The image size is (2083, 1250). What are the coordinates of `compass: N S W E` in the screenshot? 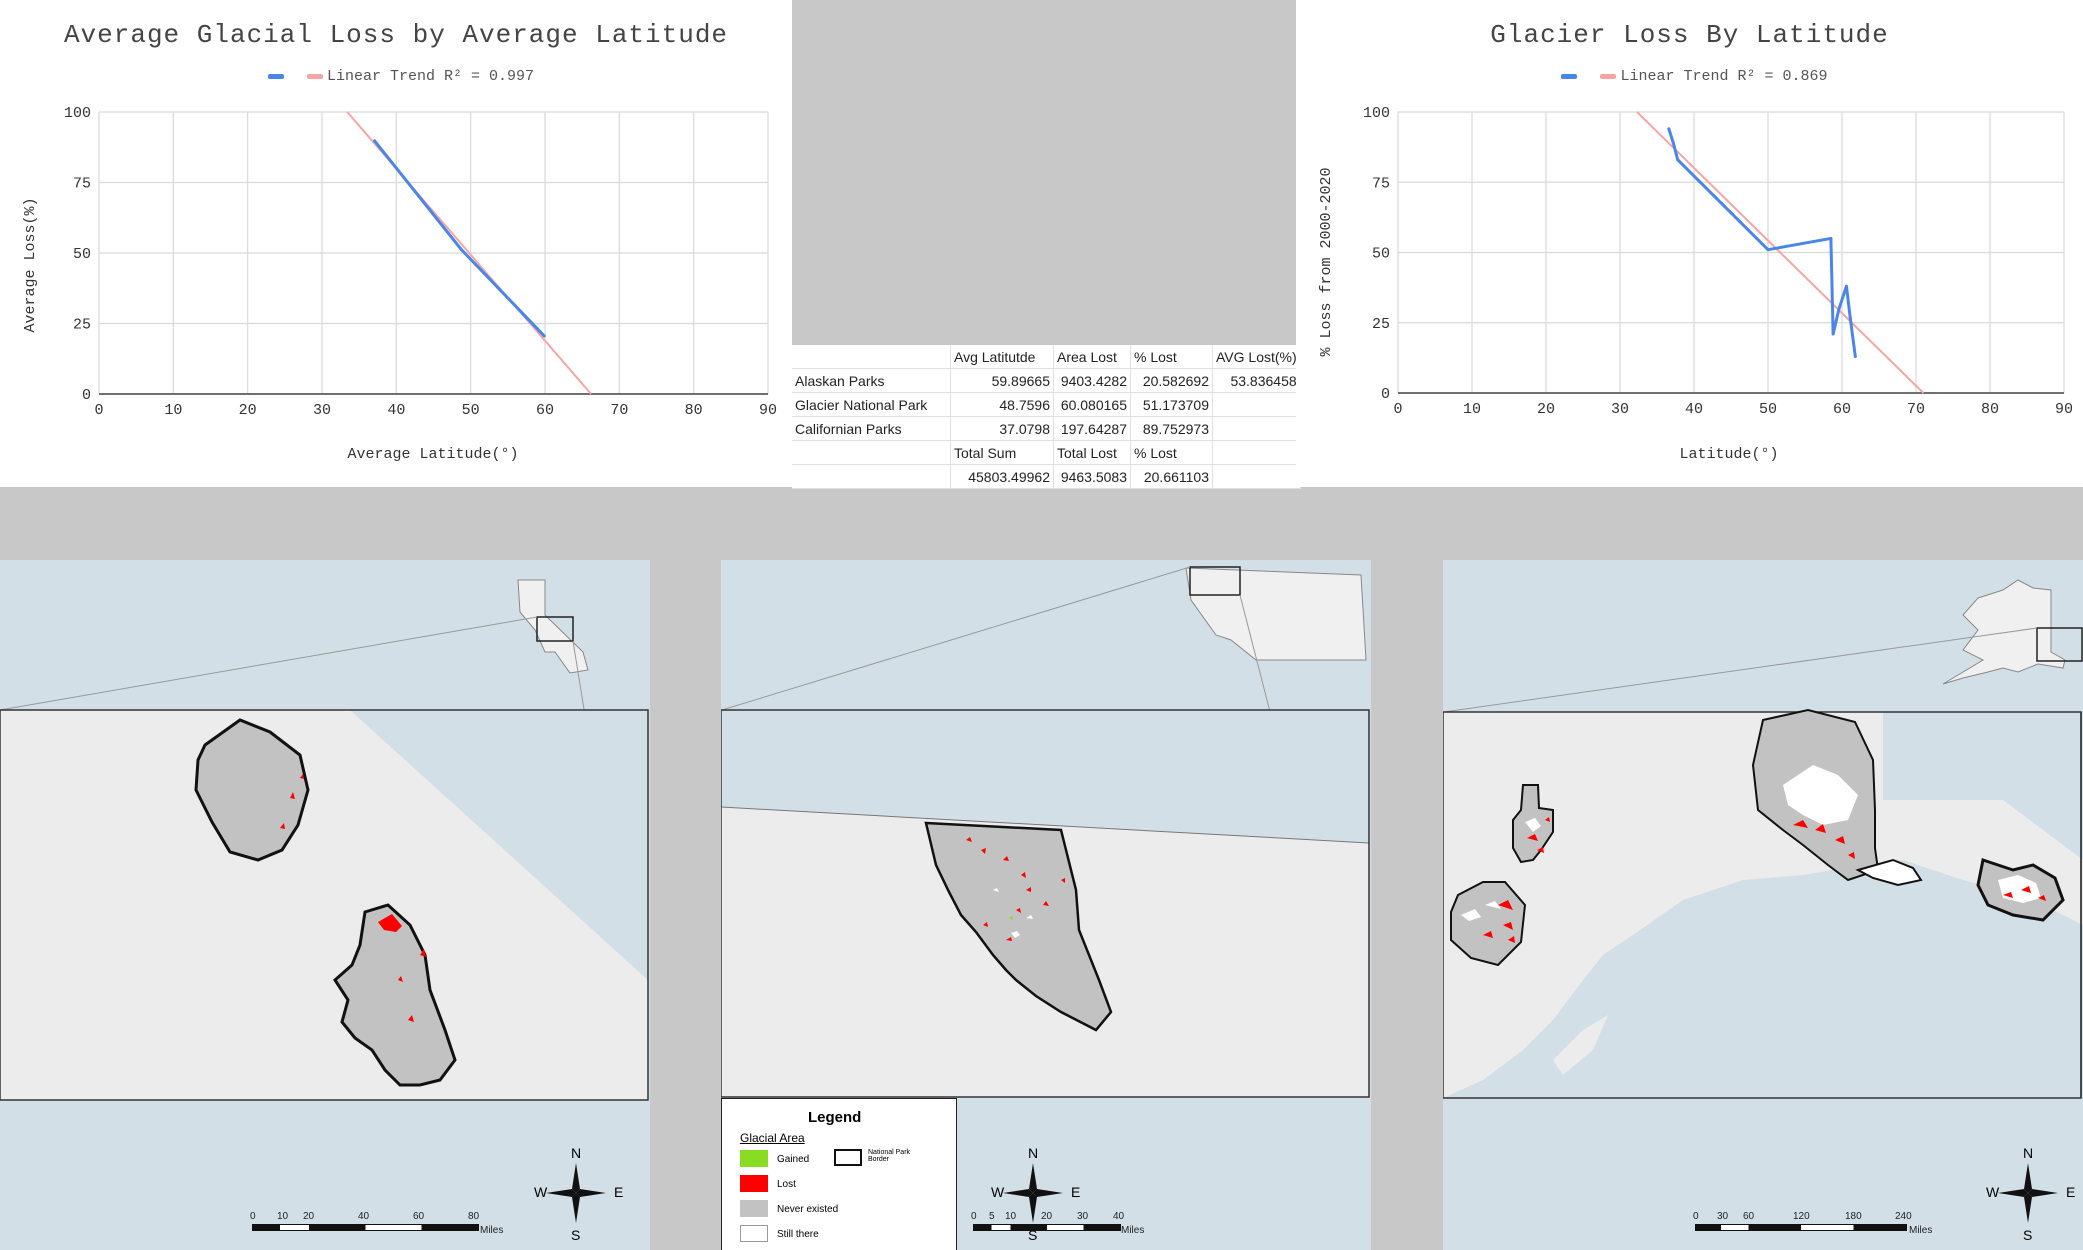 It's located at (2030, 1194).